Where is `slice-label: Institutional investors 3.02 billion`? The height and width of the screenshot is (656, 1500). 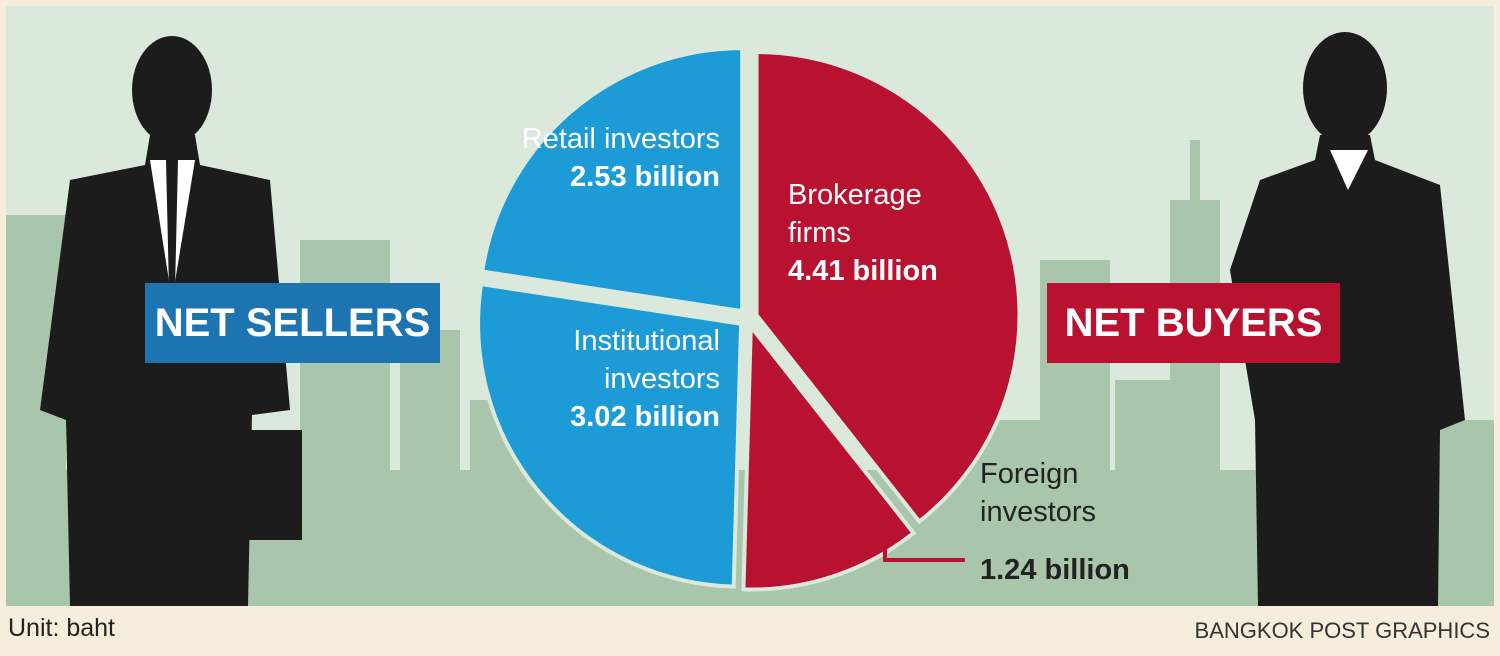
slice-label: Institutional investors 3.02 billion is located at coordinates (600, 379).